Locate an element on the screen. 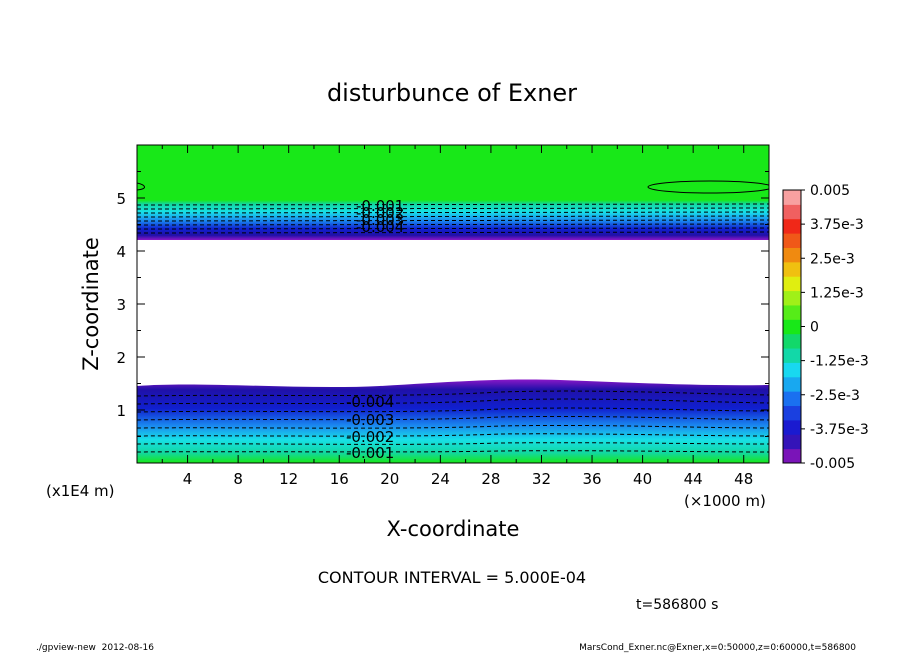 The height and width of the screenshot is (654, 904). colorbar-label: -2.5e-3 is located at coordinates (835, 396).